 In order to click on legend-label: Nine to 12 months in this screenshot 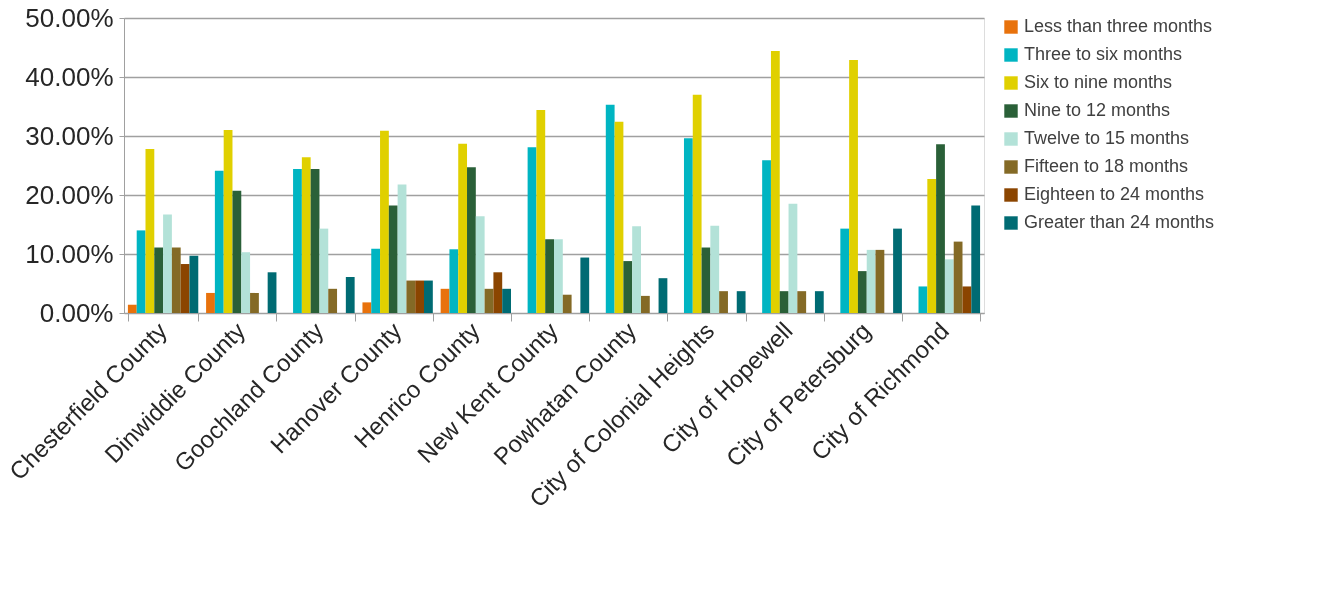, I will do `click(1097, 110)`.